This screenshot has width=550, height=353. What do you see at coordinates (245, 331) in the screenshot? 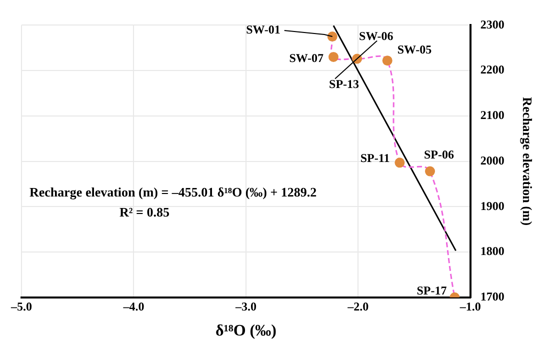
I see `x-axis-title: δ¹⁸O (‰)` at bounding box center [245, 331].